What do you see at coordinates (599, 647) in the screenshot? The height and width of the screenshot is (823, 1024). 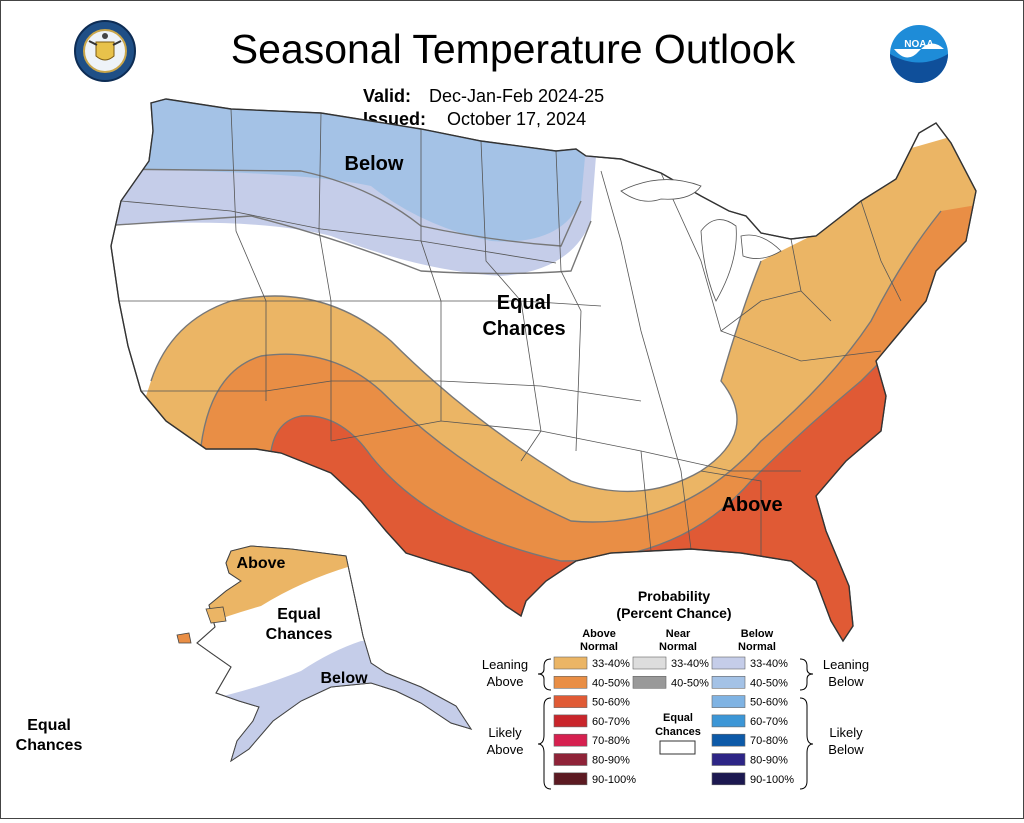 I see `legend-col-above-2: Normal` at bounding box center [599, 647].